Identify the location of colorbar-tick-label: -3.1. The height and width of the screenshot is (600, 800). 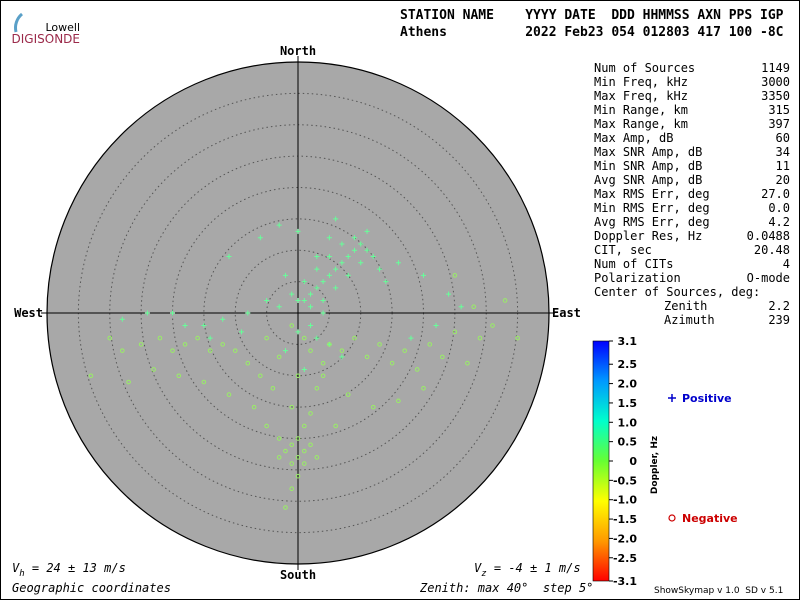
(625, 581).